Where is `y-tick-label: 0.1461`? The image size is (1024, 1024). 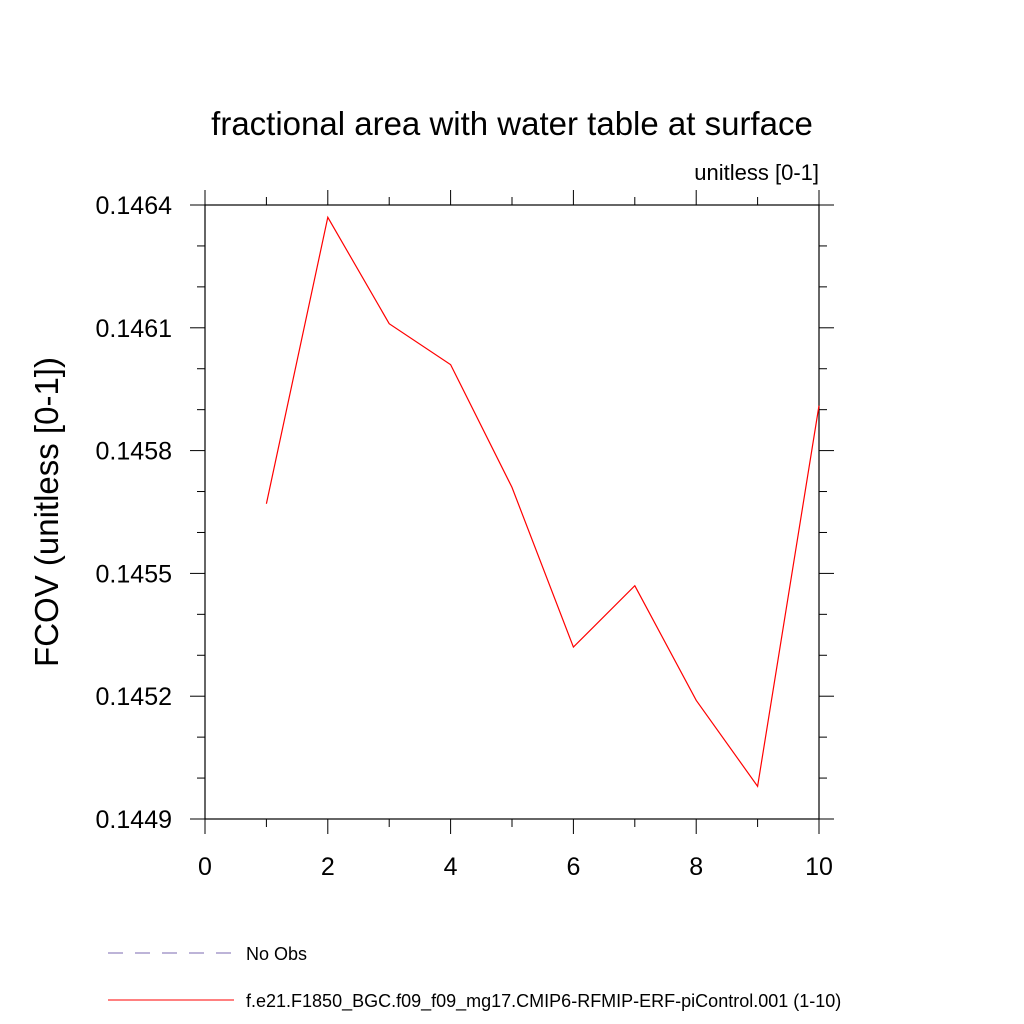 y-tick-label: 0.1461 is located at coordinates (134, 329).